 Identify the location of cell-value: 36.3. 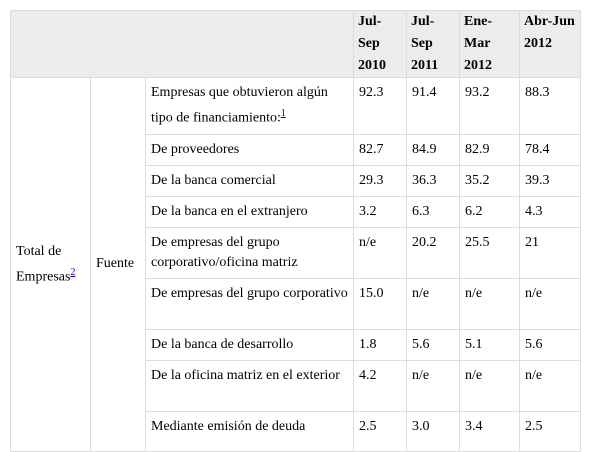
(433, 180).